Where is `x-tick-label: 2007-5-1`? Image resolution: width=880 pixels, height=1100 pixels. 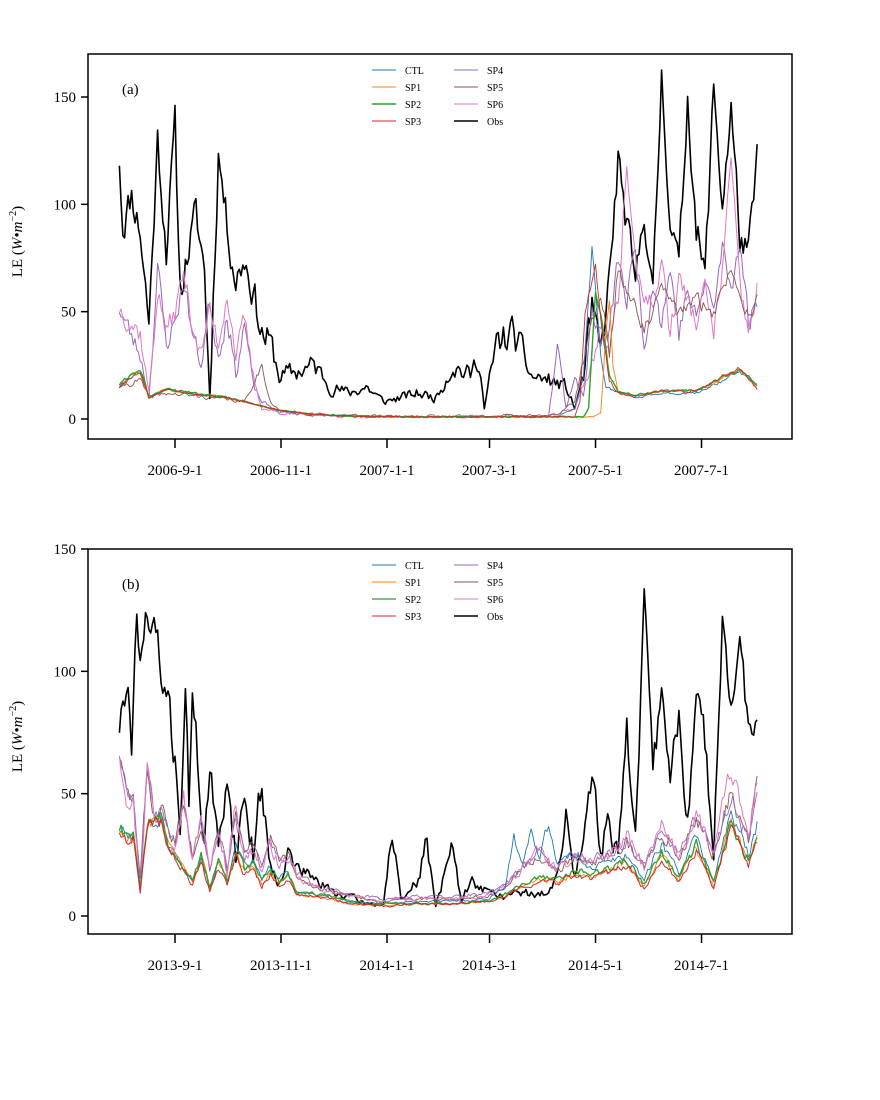 x-tick-label: 2007-5-1 is located at coordinates (595, 471).